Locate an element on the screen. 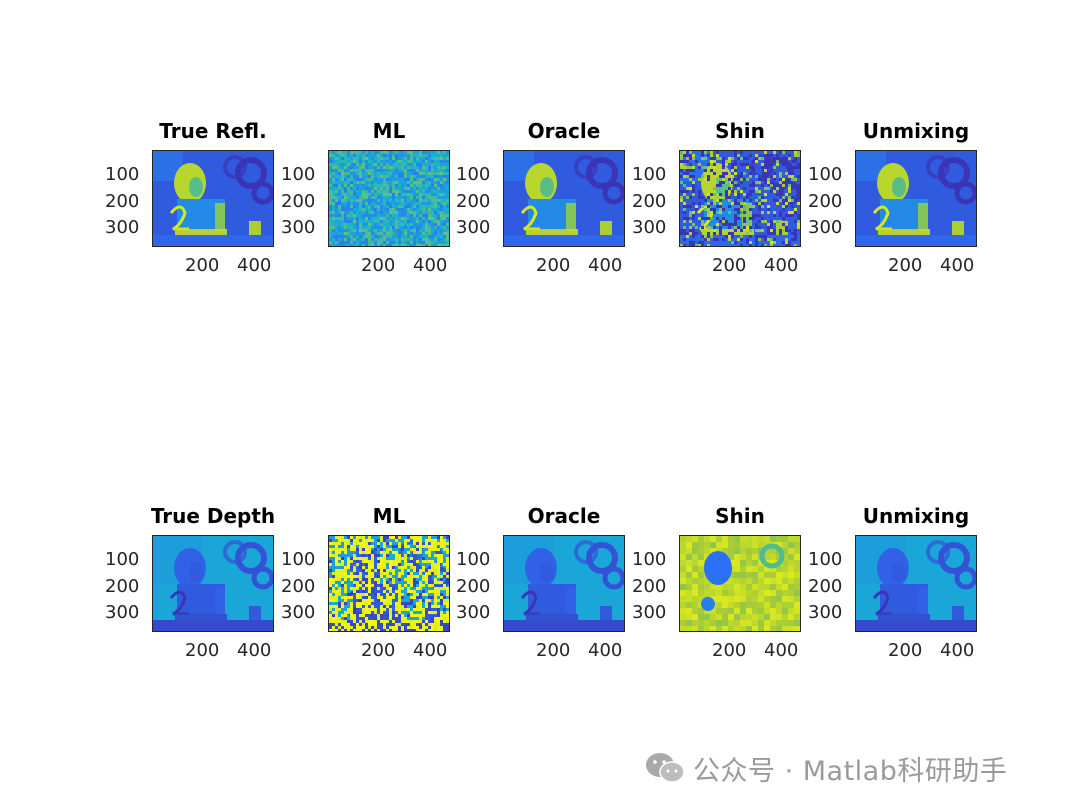  wechat-icon is located at coordinates (665, 768).